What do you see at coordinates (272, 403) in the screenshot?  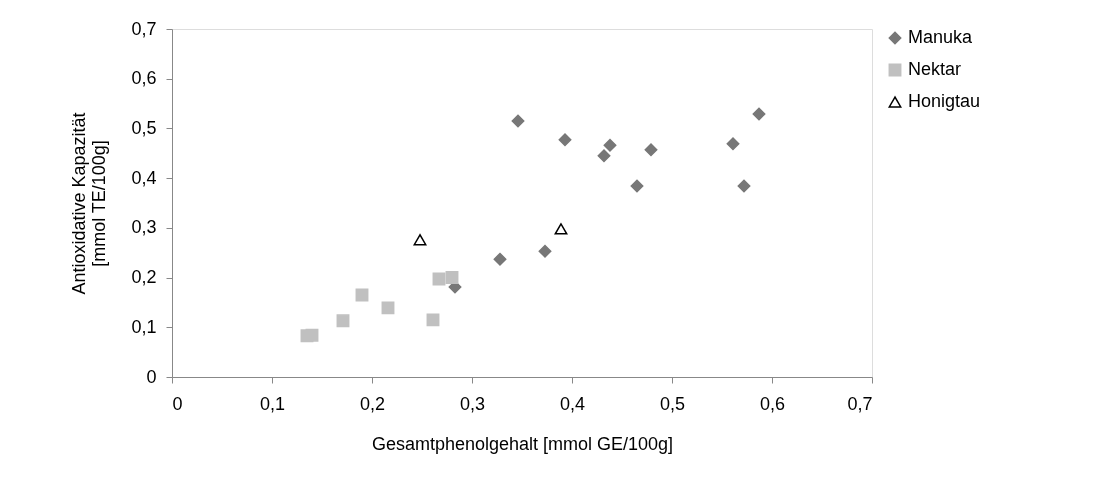 I see `x-tick-label: 0,1` at bounding box center [272, 403].